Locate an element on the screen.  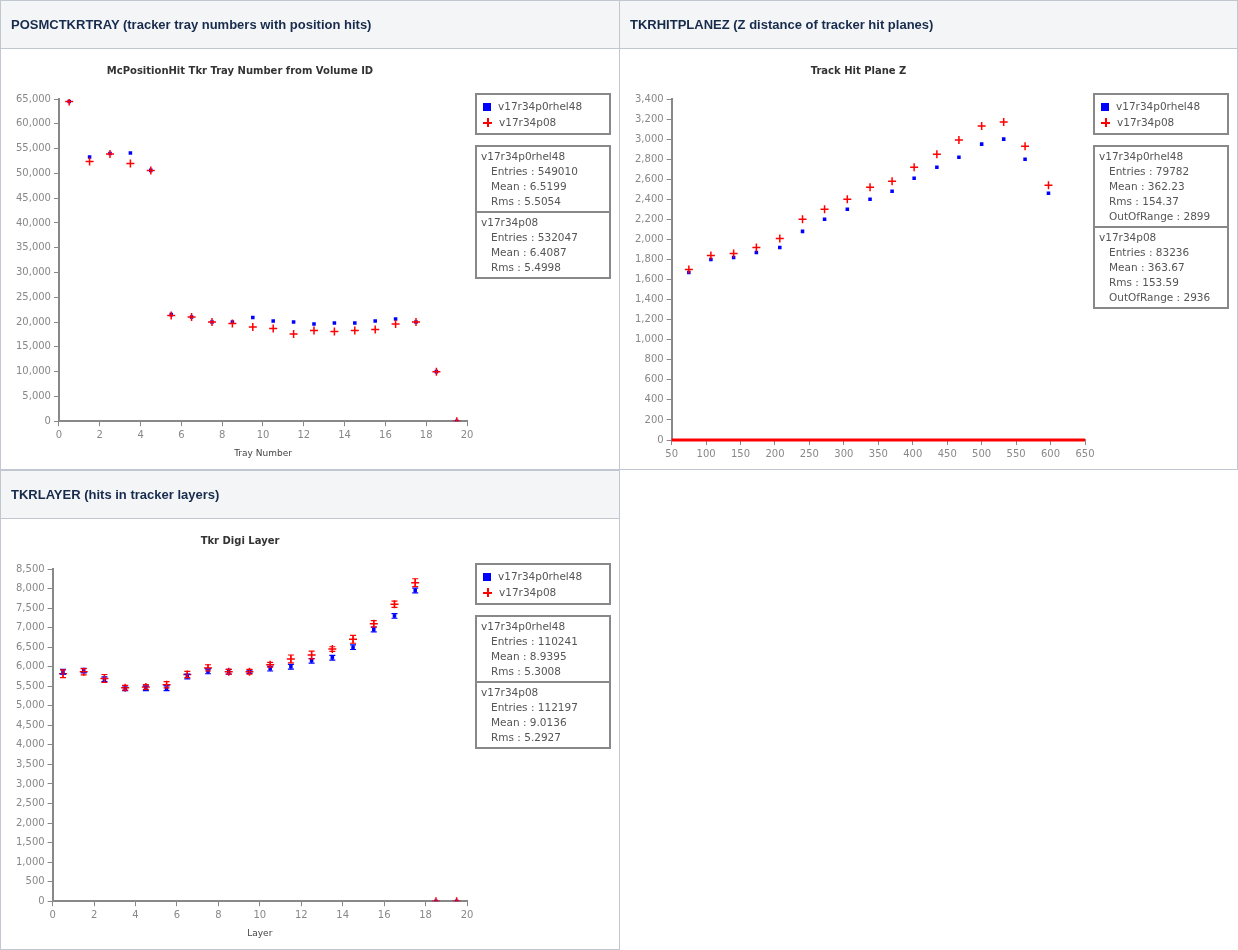
y-tick-label: 1,600 is located at coordinates (649, 279).